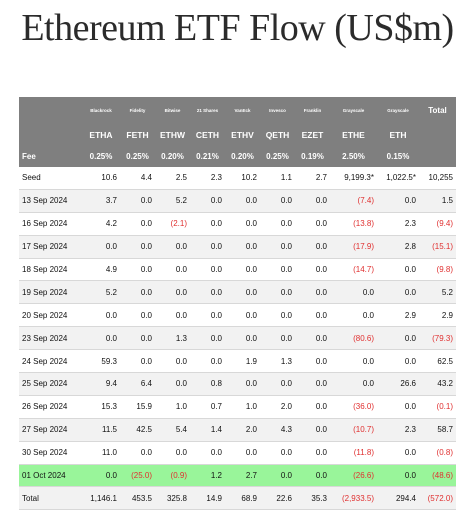  I want to click on row-date: 19 Sep 2024, so click(50, 292).